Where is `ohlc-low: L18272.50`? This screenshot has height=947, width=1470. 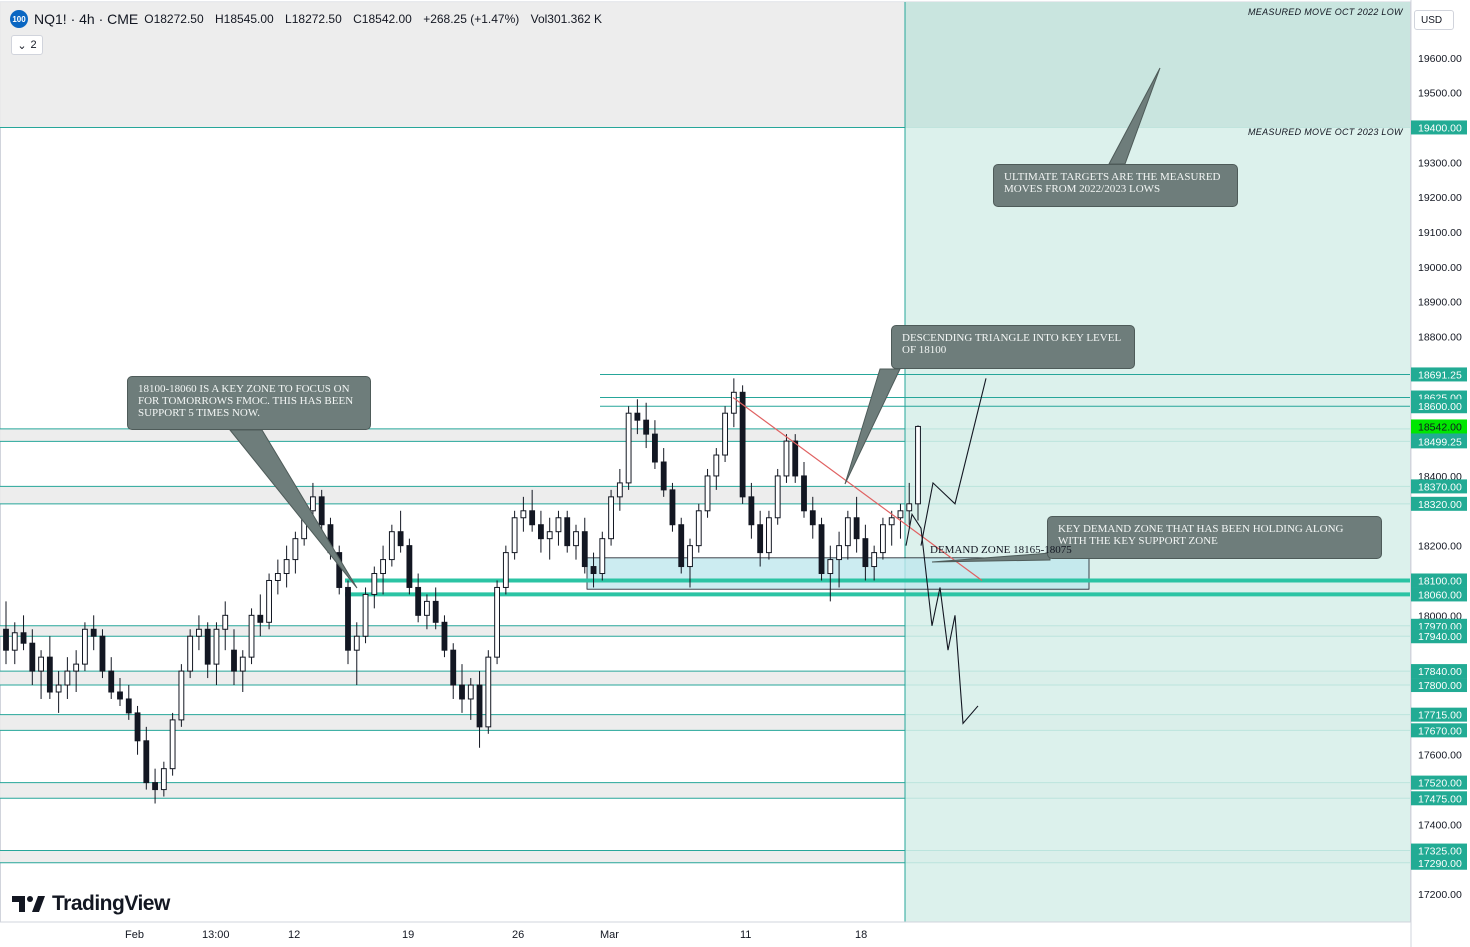
ohlc-low: L18272.50 is located at coordinates (313, 19).